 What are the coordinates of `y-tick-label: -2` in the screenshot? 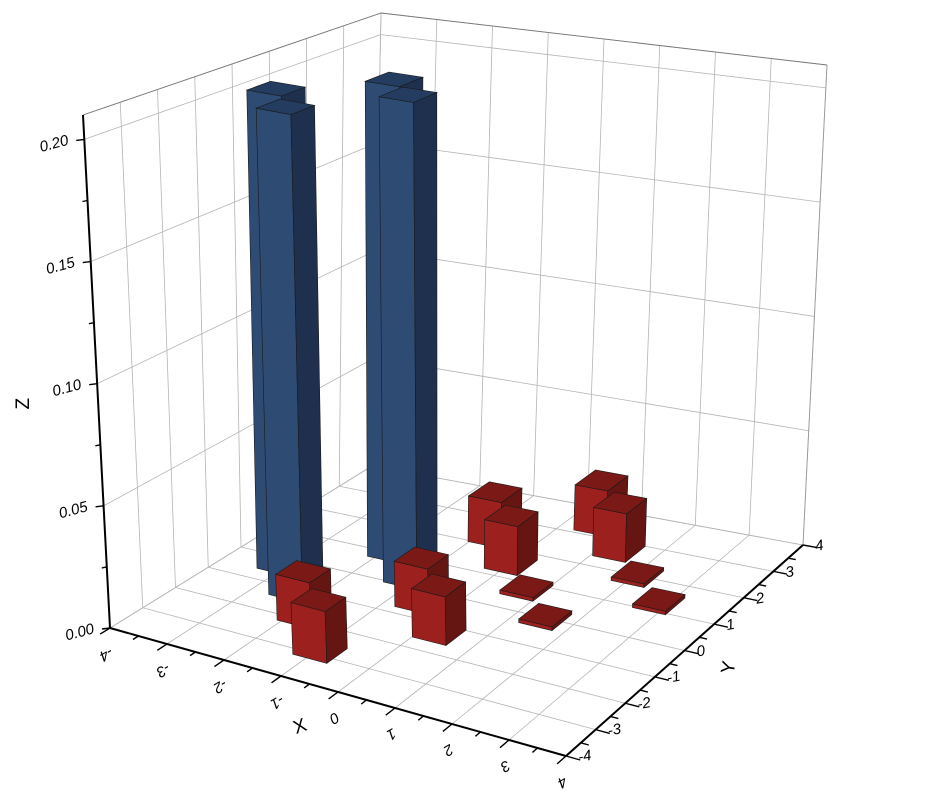 It's located at (644, 703).